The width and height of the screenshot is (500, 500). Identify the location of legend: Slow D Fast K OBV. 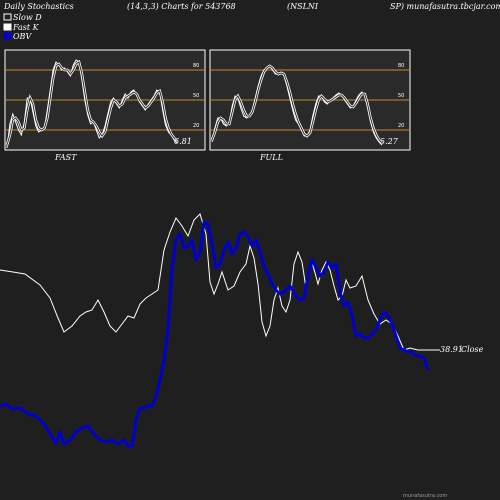
(22, 27).